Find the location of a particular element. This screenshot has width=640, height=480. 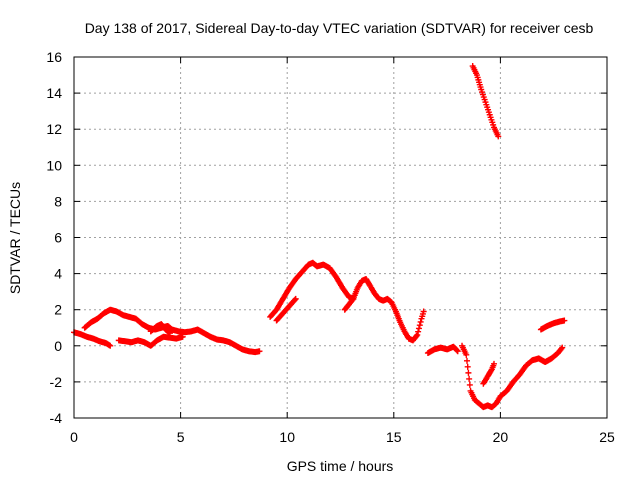

y-tick-label: 0 is located at coordinates (58, 346).